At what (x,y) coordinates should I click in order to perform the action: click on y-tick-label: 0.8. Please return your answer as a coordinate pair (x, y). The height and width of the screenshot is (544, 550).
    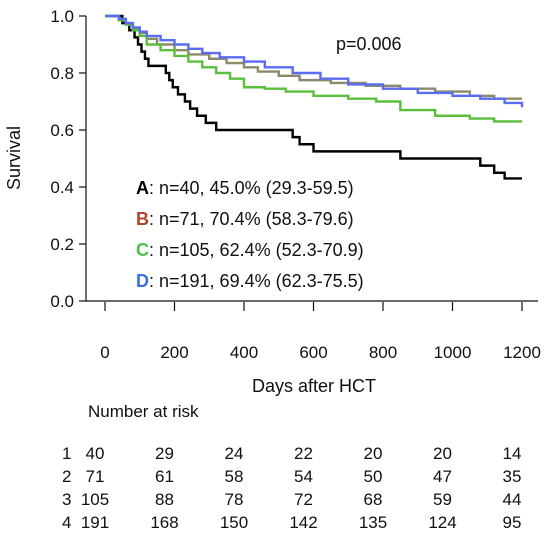
    Looking at the image, I should click on (62, 73).